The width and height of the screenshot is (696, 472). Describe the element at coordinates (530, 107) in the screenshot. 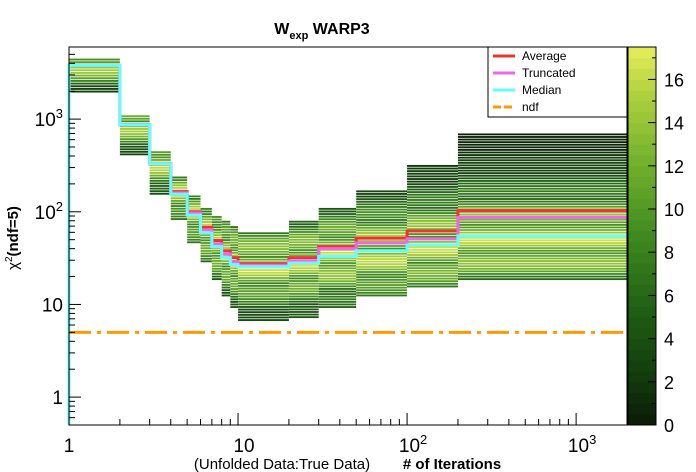

I see `legend-label-ndf: ndf` at that location.